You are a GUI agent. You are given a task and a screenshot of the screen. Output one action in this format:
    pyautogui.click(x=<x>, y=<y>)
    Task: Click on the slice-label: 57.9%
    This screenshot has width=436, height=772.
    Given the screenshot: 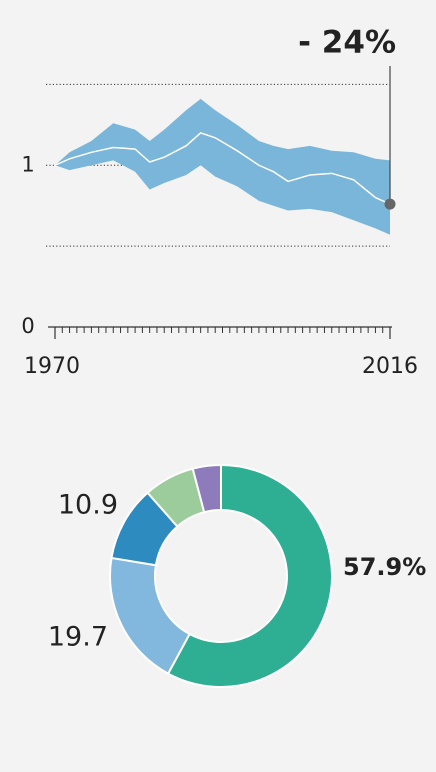 What is the action you would take?
    pyautogui.click(x=384, y=567)
    